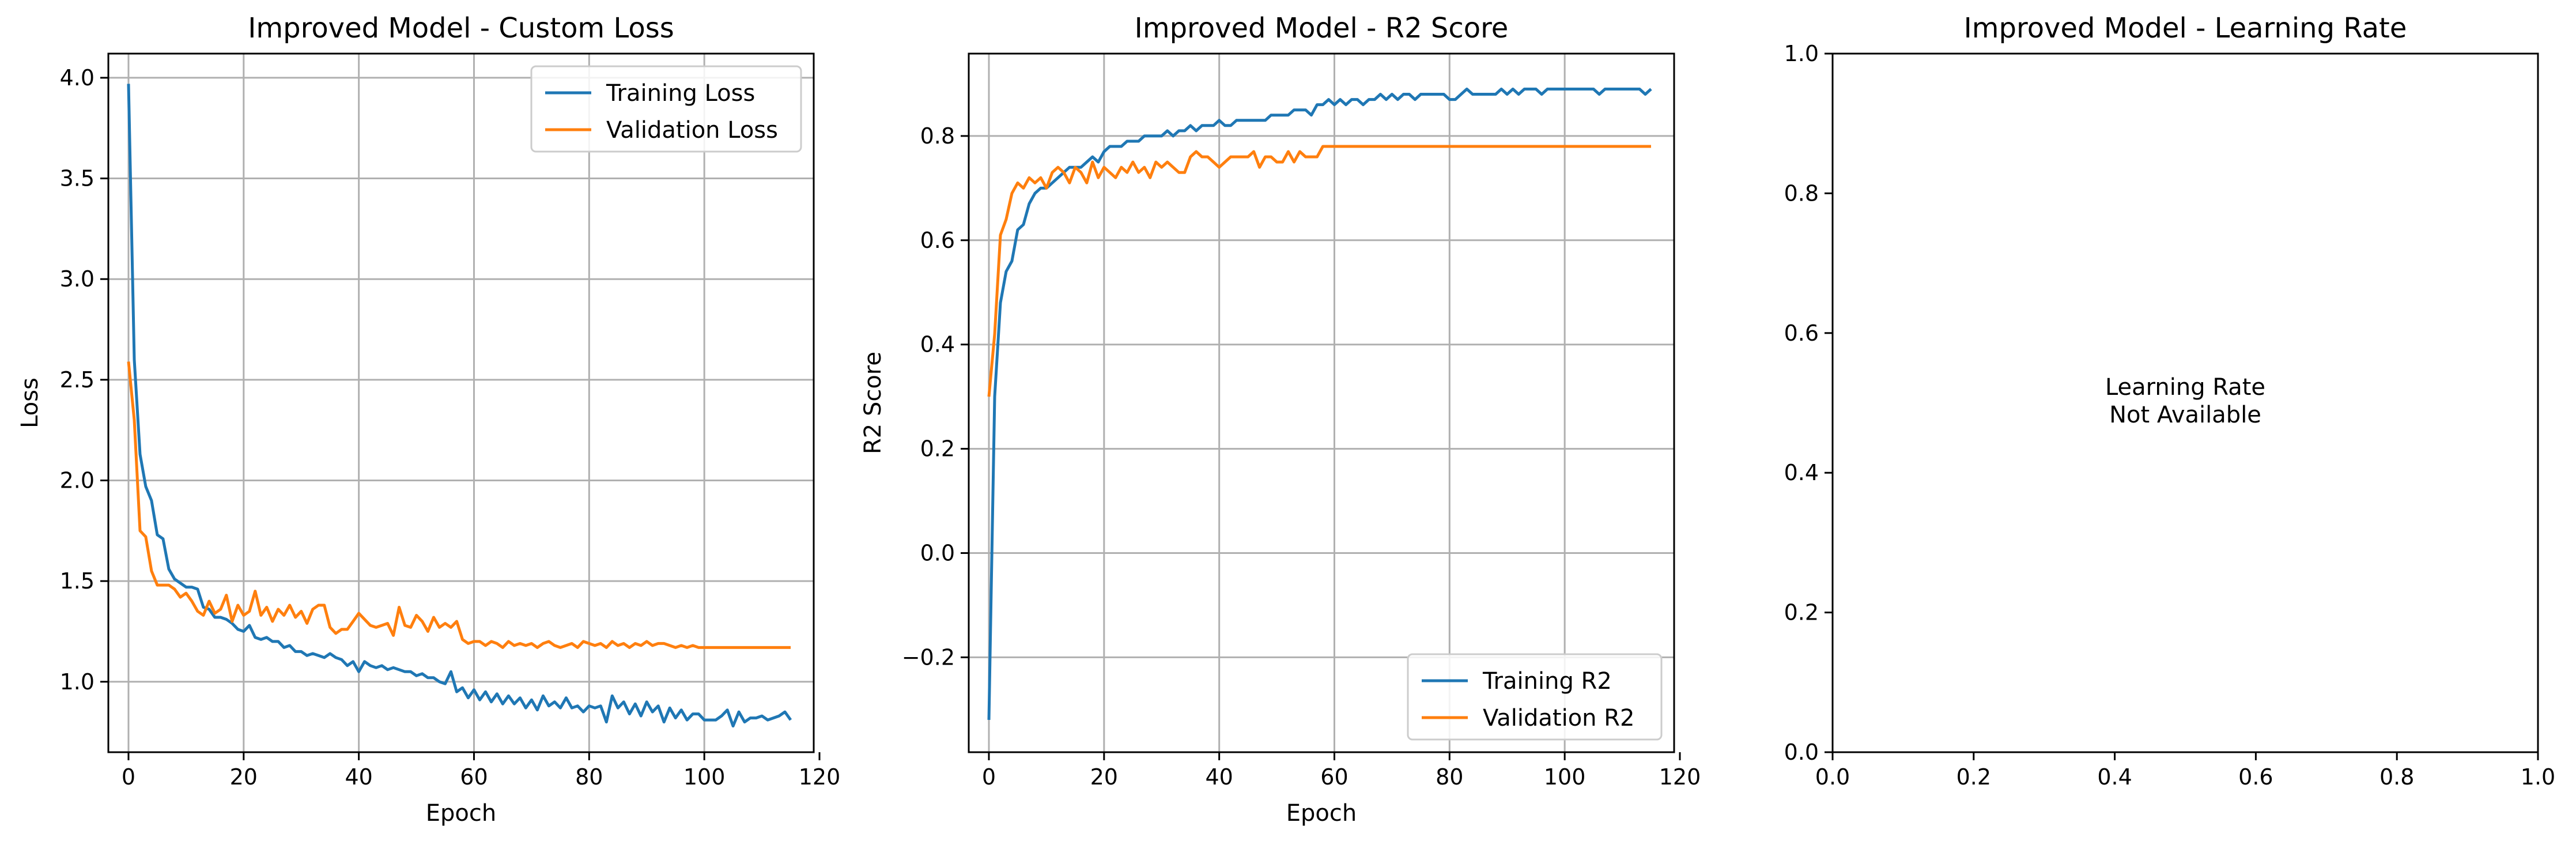 Image resolution: width=2576 pixels, height=845 pixels. I want to click on y-tick-label: 2.5, so click(77, 380).